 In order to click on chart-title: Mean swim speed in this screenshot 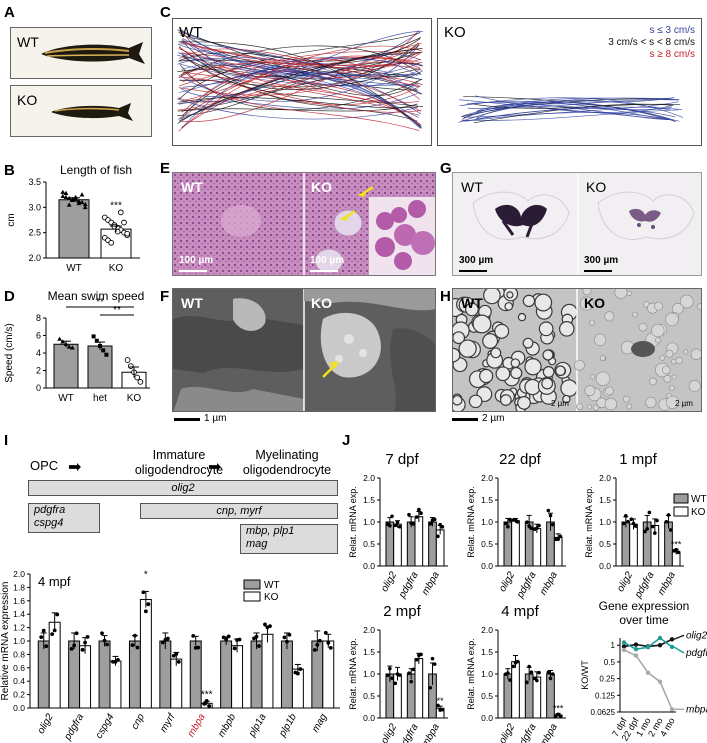, I will do `click(96, 296)`.